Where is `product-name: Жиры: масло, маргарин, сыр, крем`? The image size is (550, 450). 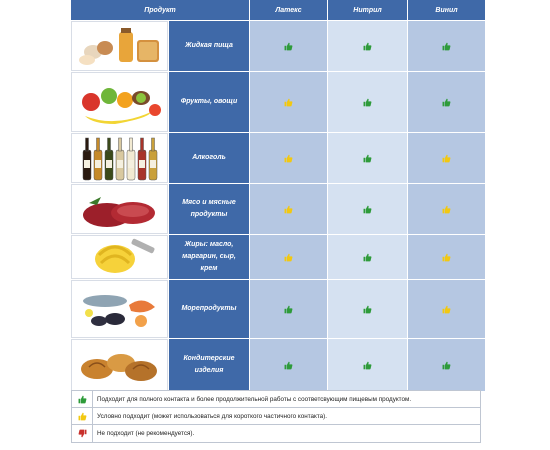 product-name: Жиры: масло, маргарин, сыр, крем is located at coordinates (209, 257).